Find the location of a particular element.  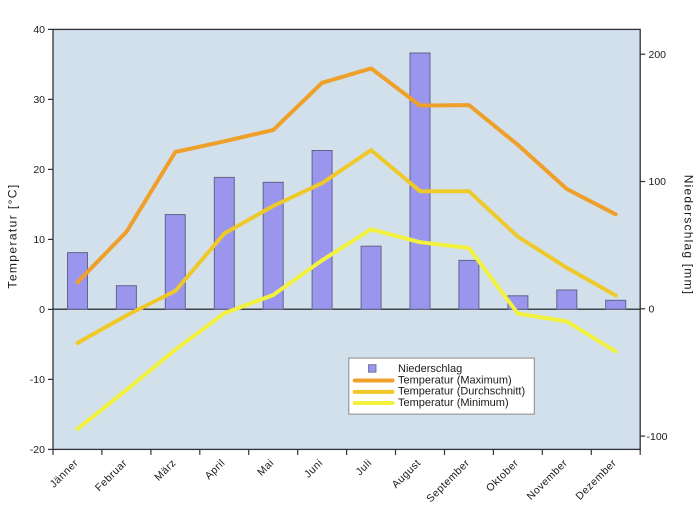

svg-text: Niederschlag [mm] is located at coordinates (689, 235).